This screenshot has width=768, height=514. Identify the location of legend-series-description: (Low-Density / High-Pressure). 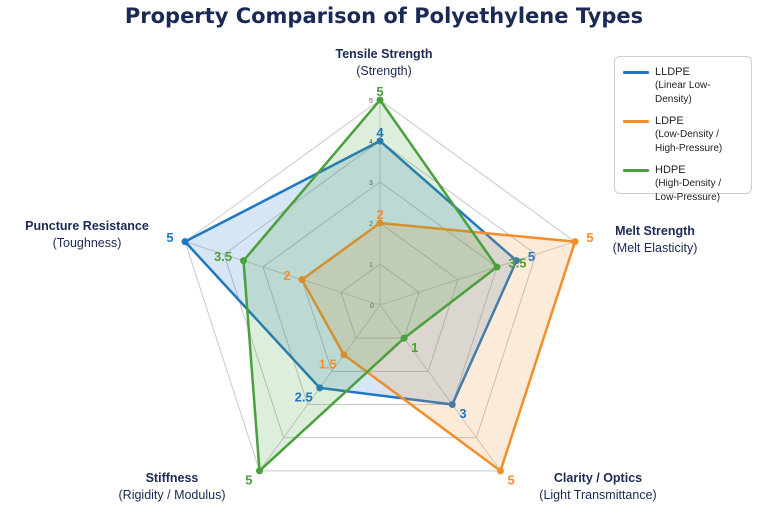
(689, 141).